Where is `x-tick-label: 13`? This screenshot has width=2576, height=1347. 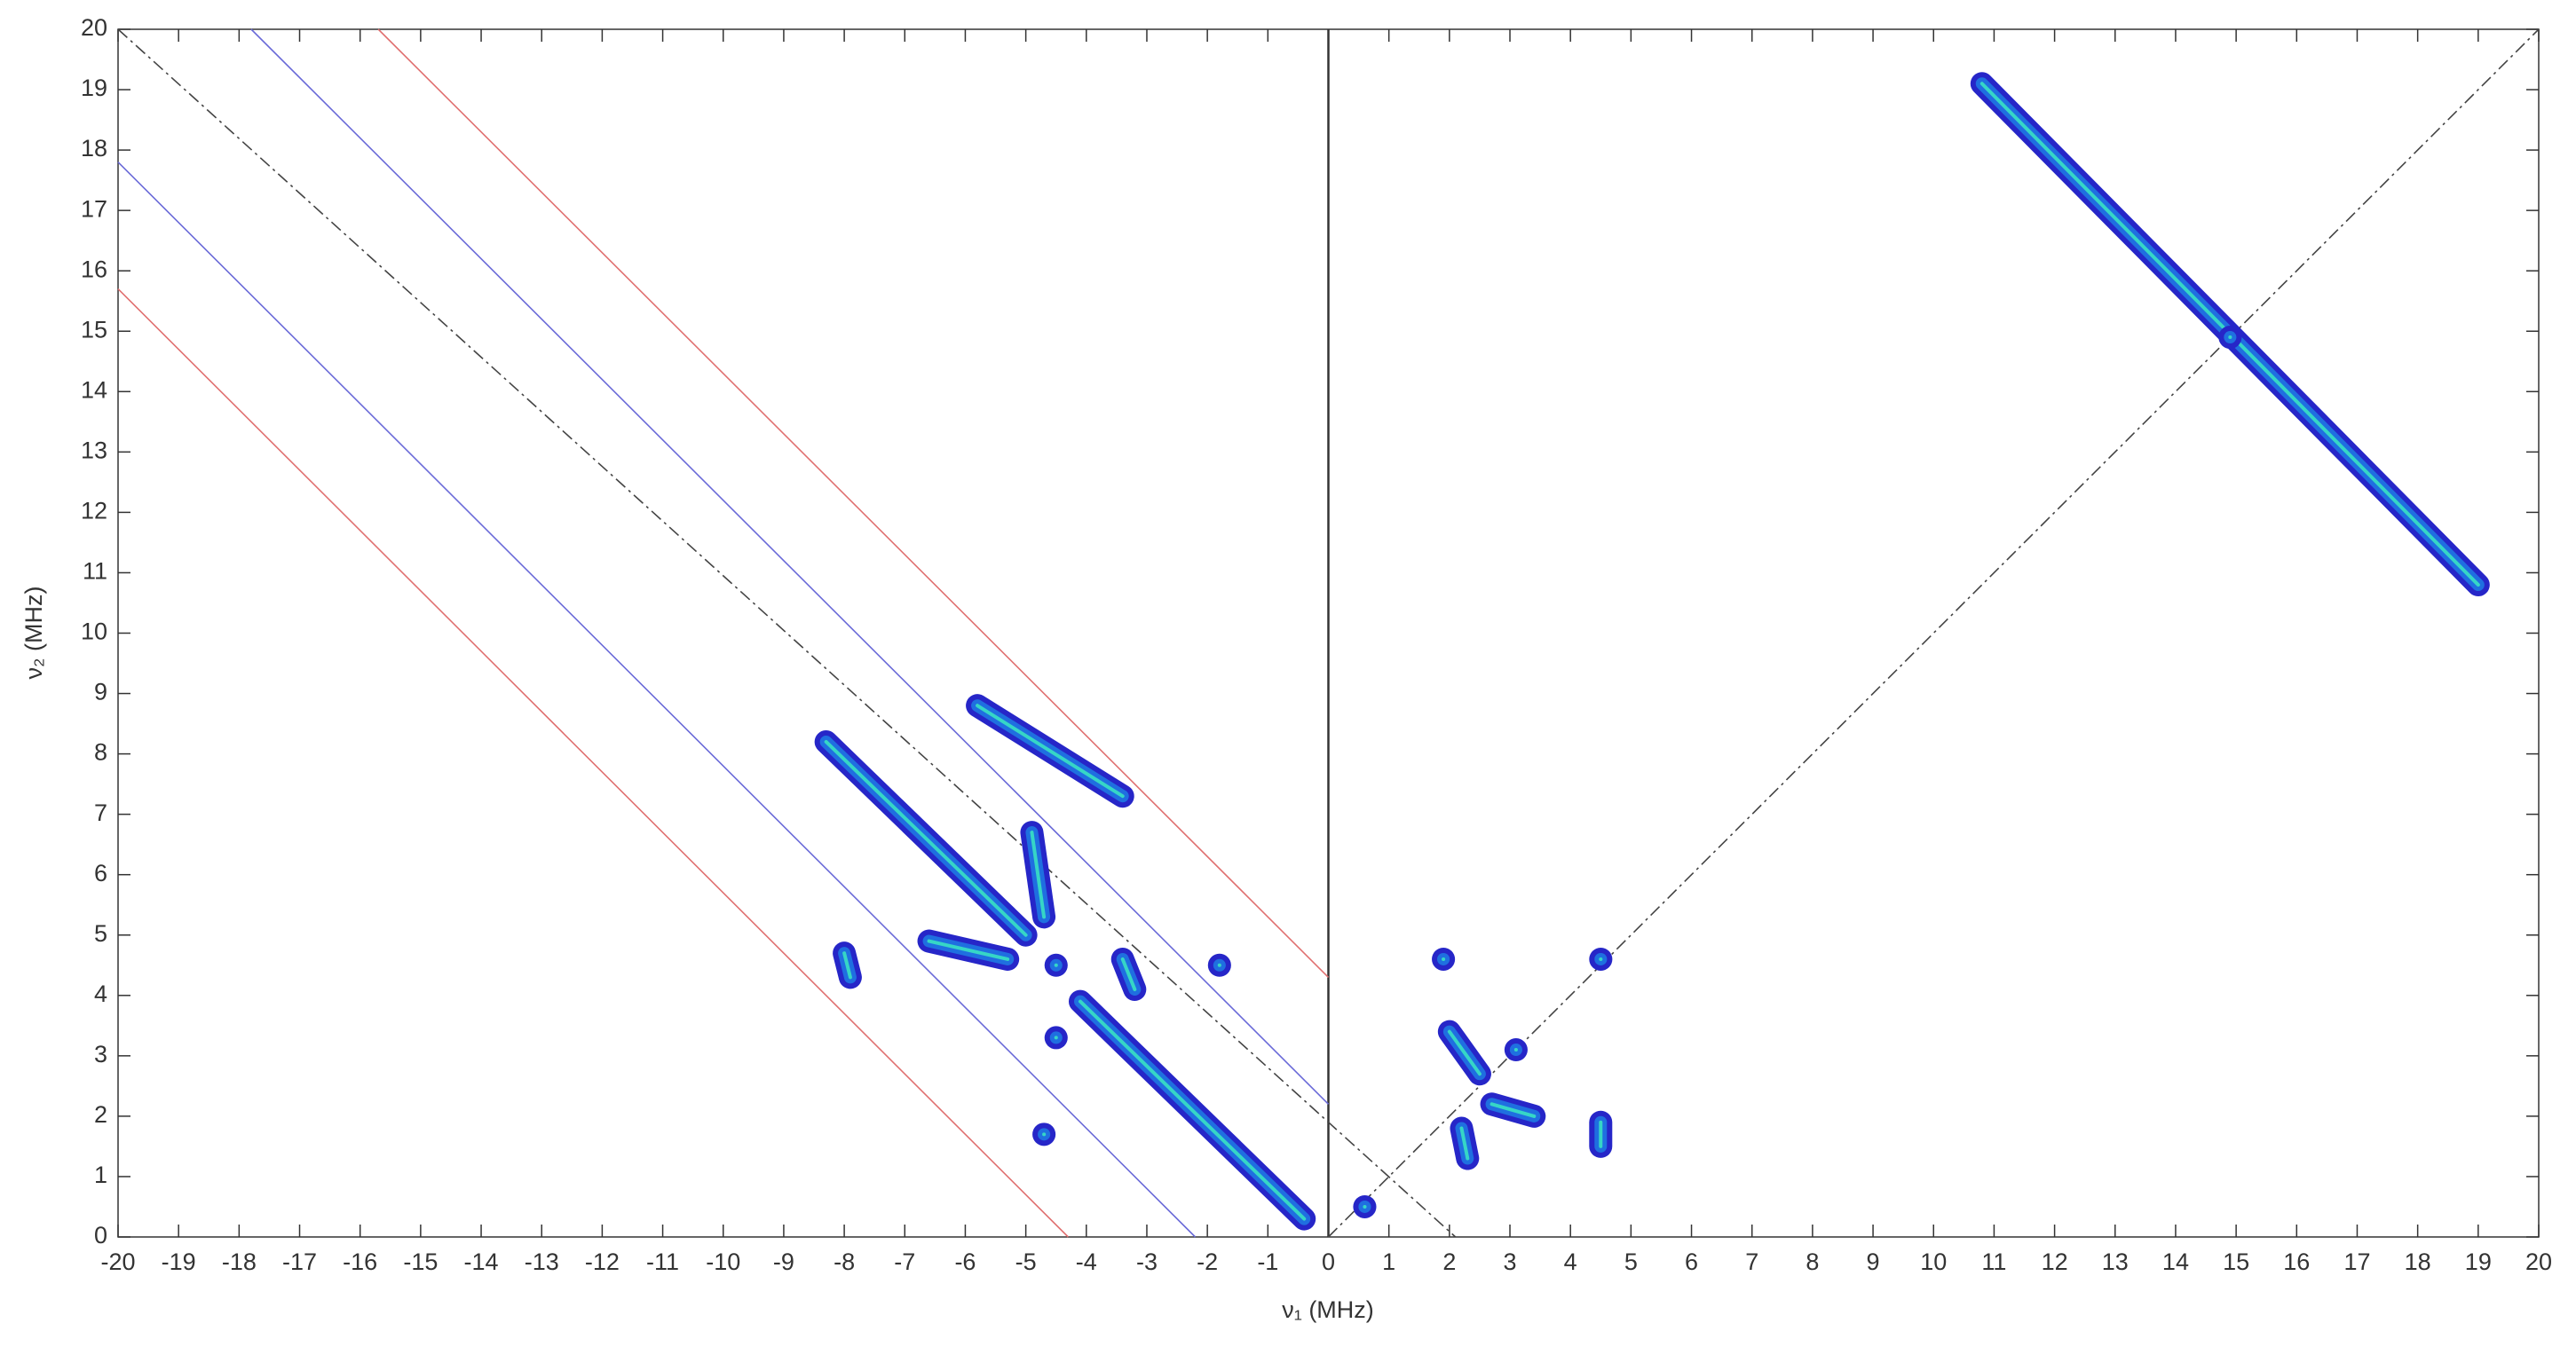 x-tick-label: 13 is located at coordinates (2115, 1262).